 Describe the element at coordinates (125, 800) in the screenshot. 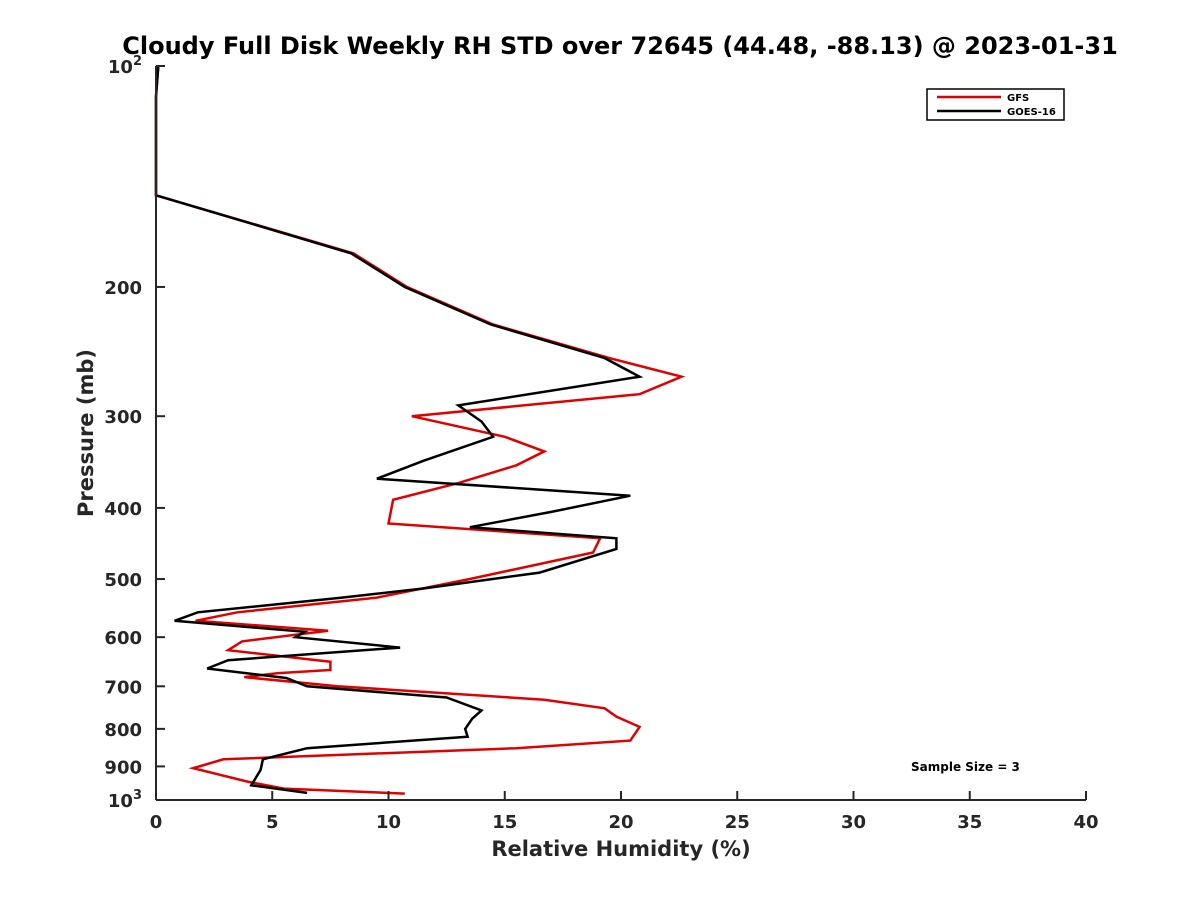

I see `y-tick-label: 10³` at that location.